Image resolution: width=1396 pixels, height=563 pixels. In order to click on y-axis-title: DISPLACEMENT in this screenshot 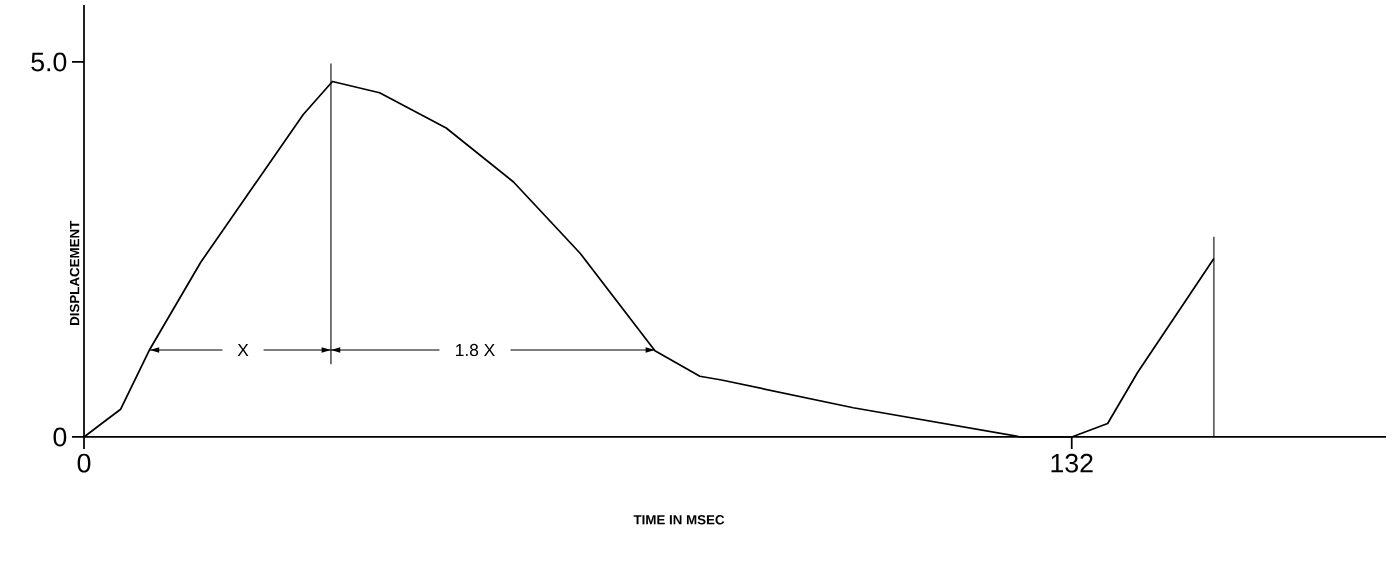, I will do `click(74, 272)`.